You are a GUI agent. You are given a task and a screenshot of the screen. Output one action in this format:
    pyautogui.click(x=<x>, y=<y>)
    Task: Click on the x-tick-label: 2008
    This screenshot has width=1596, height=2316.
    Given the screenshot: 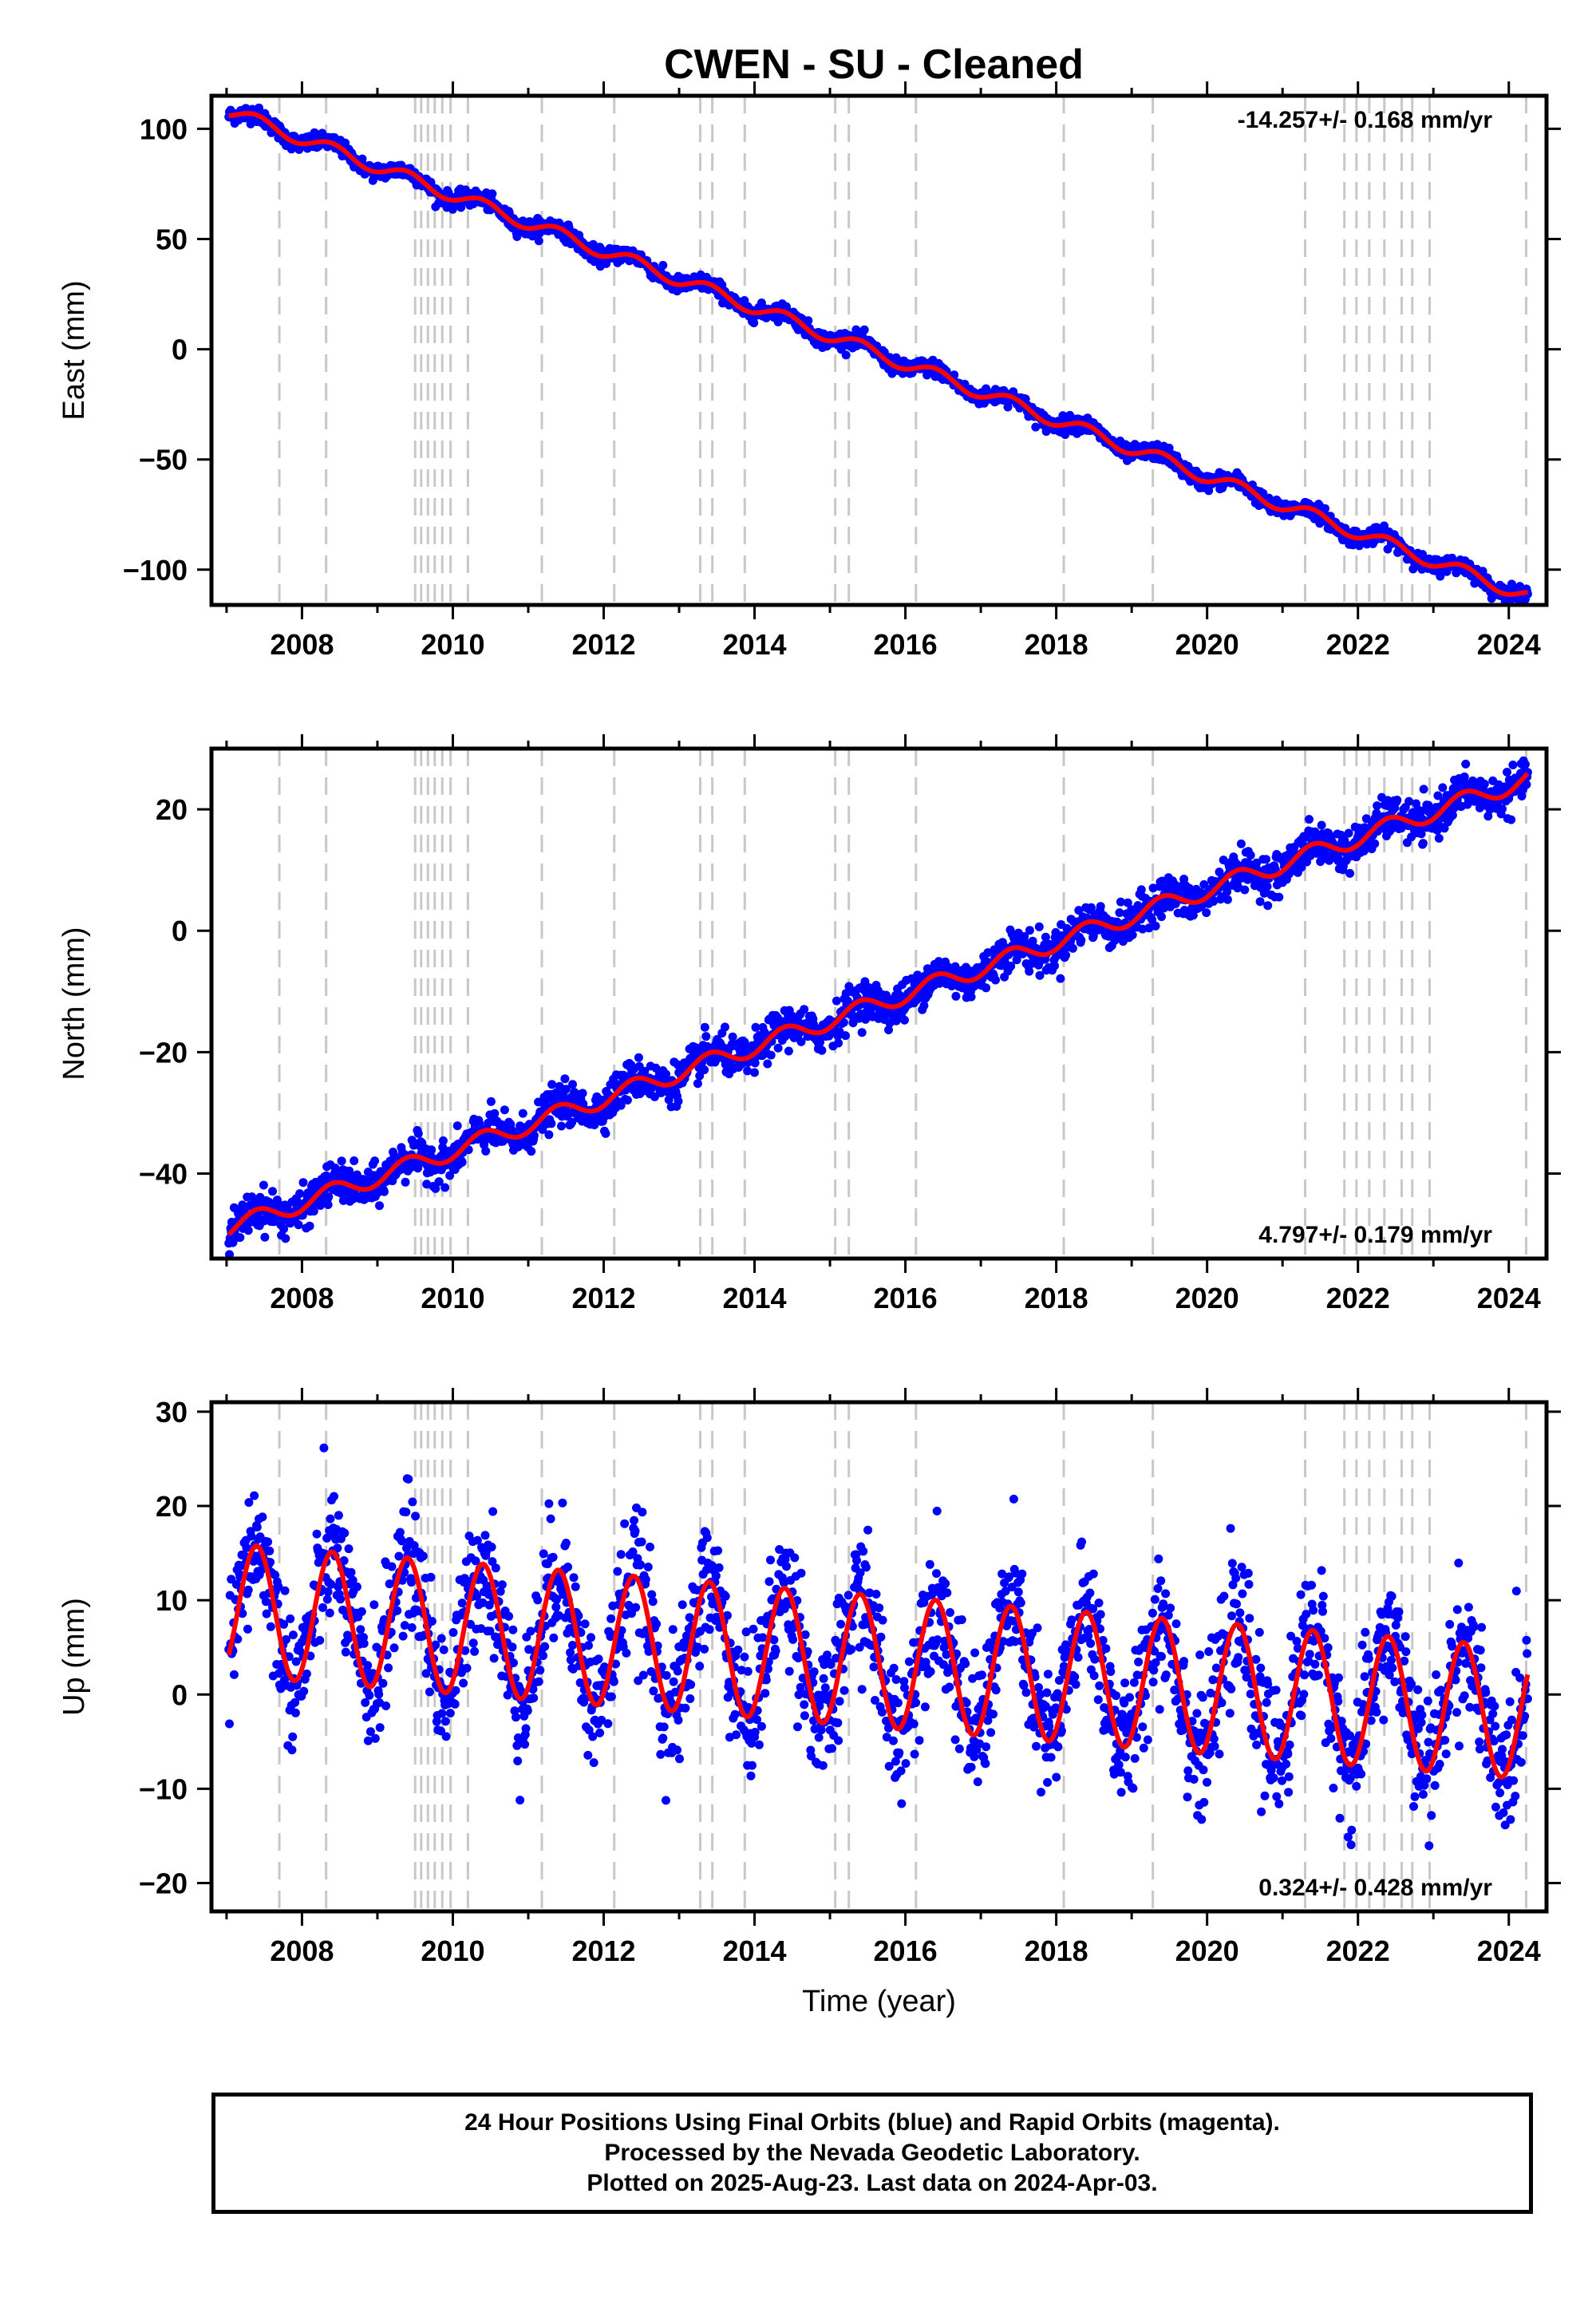 What is the action you would take?
    pyautogui.click(x=302, y=1298)
    